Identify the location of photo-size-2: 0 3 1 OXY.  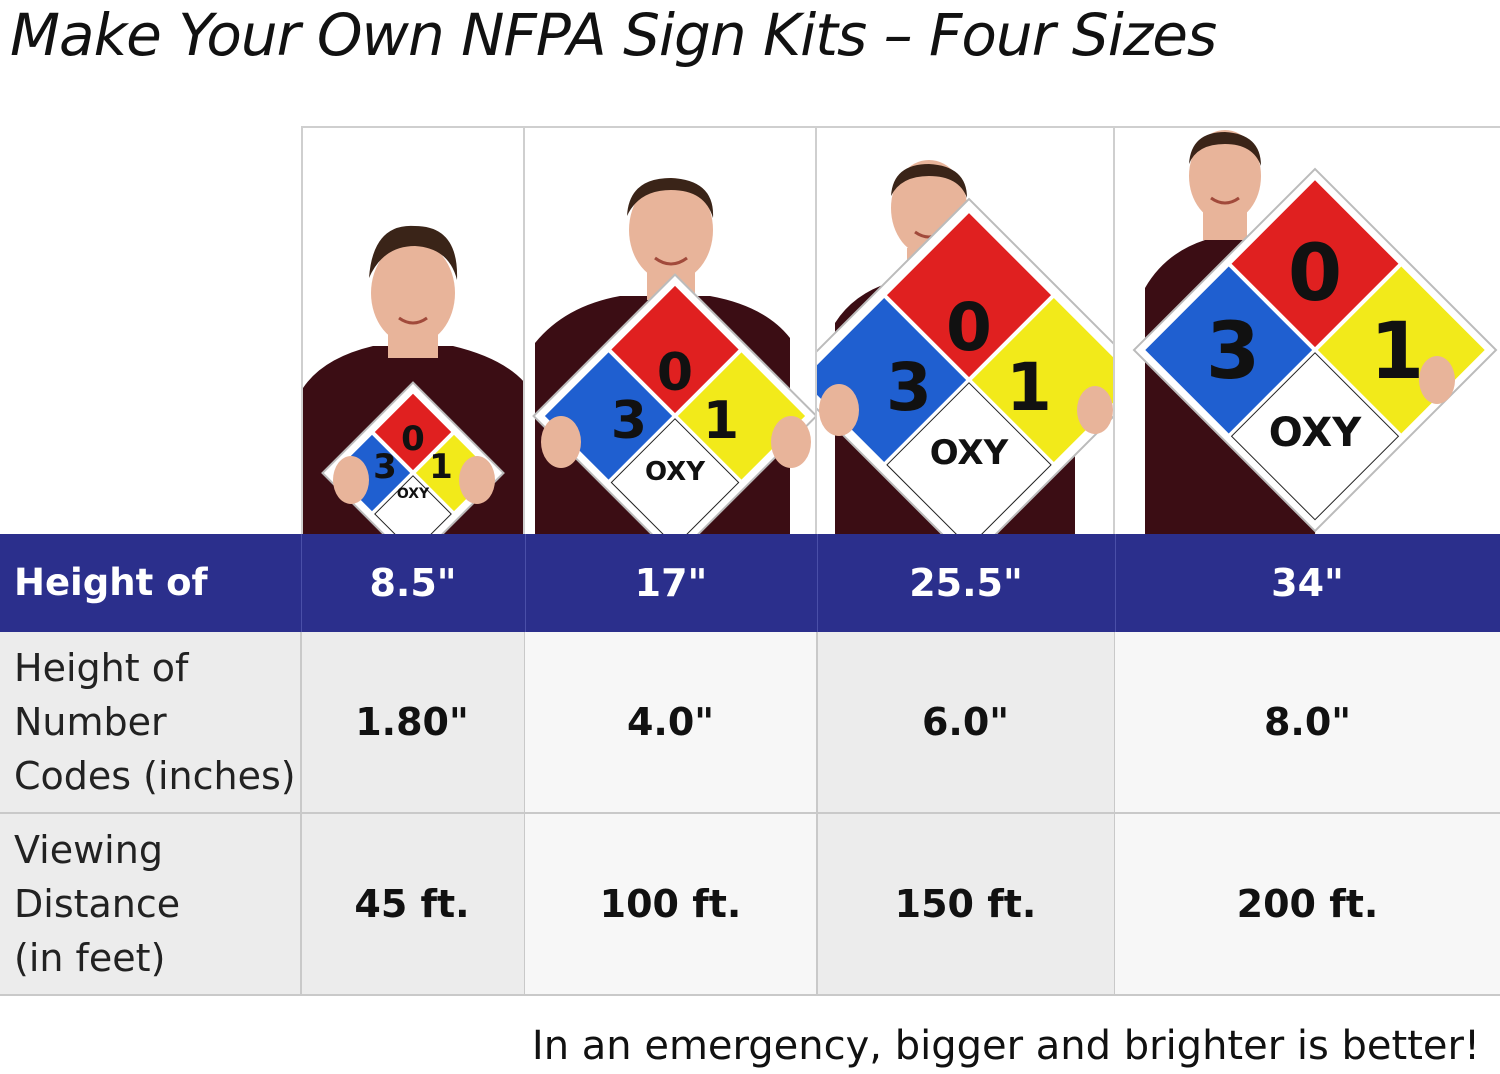
(670, 332).